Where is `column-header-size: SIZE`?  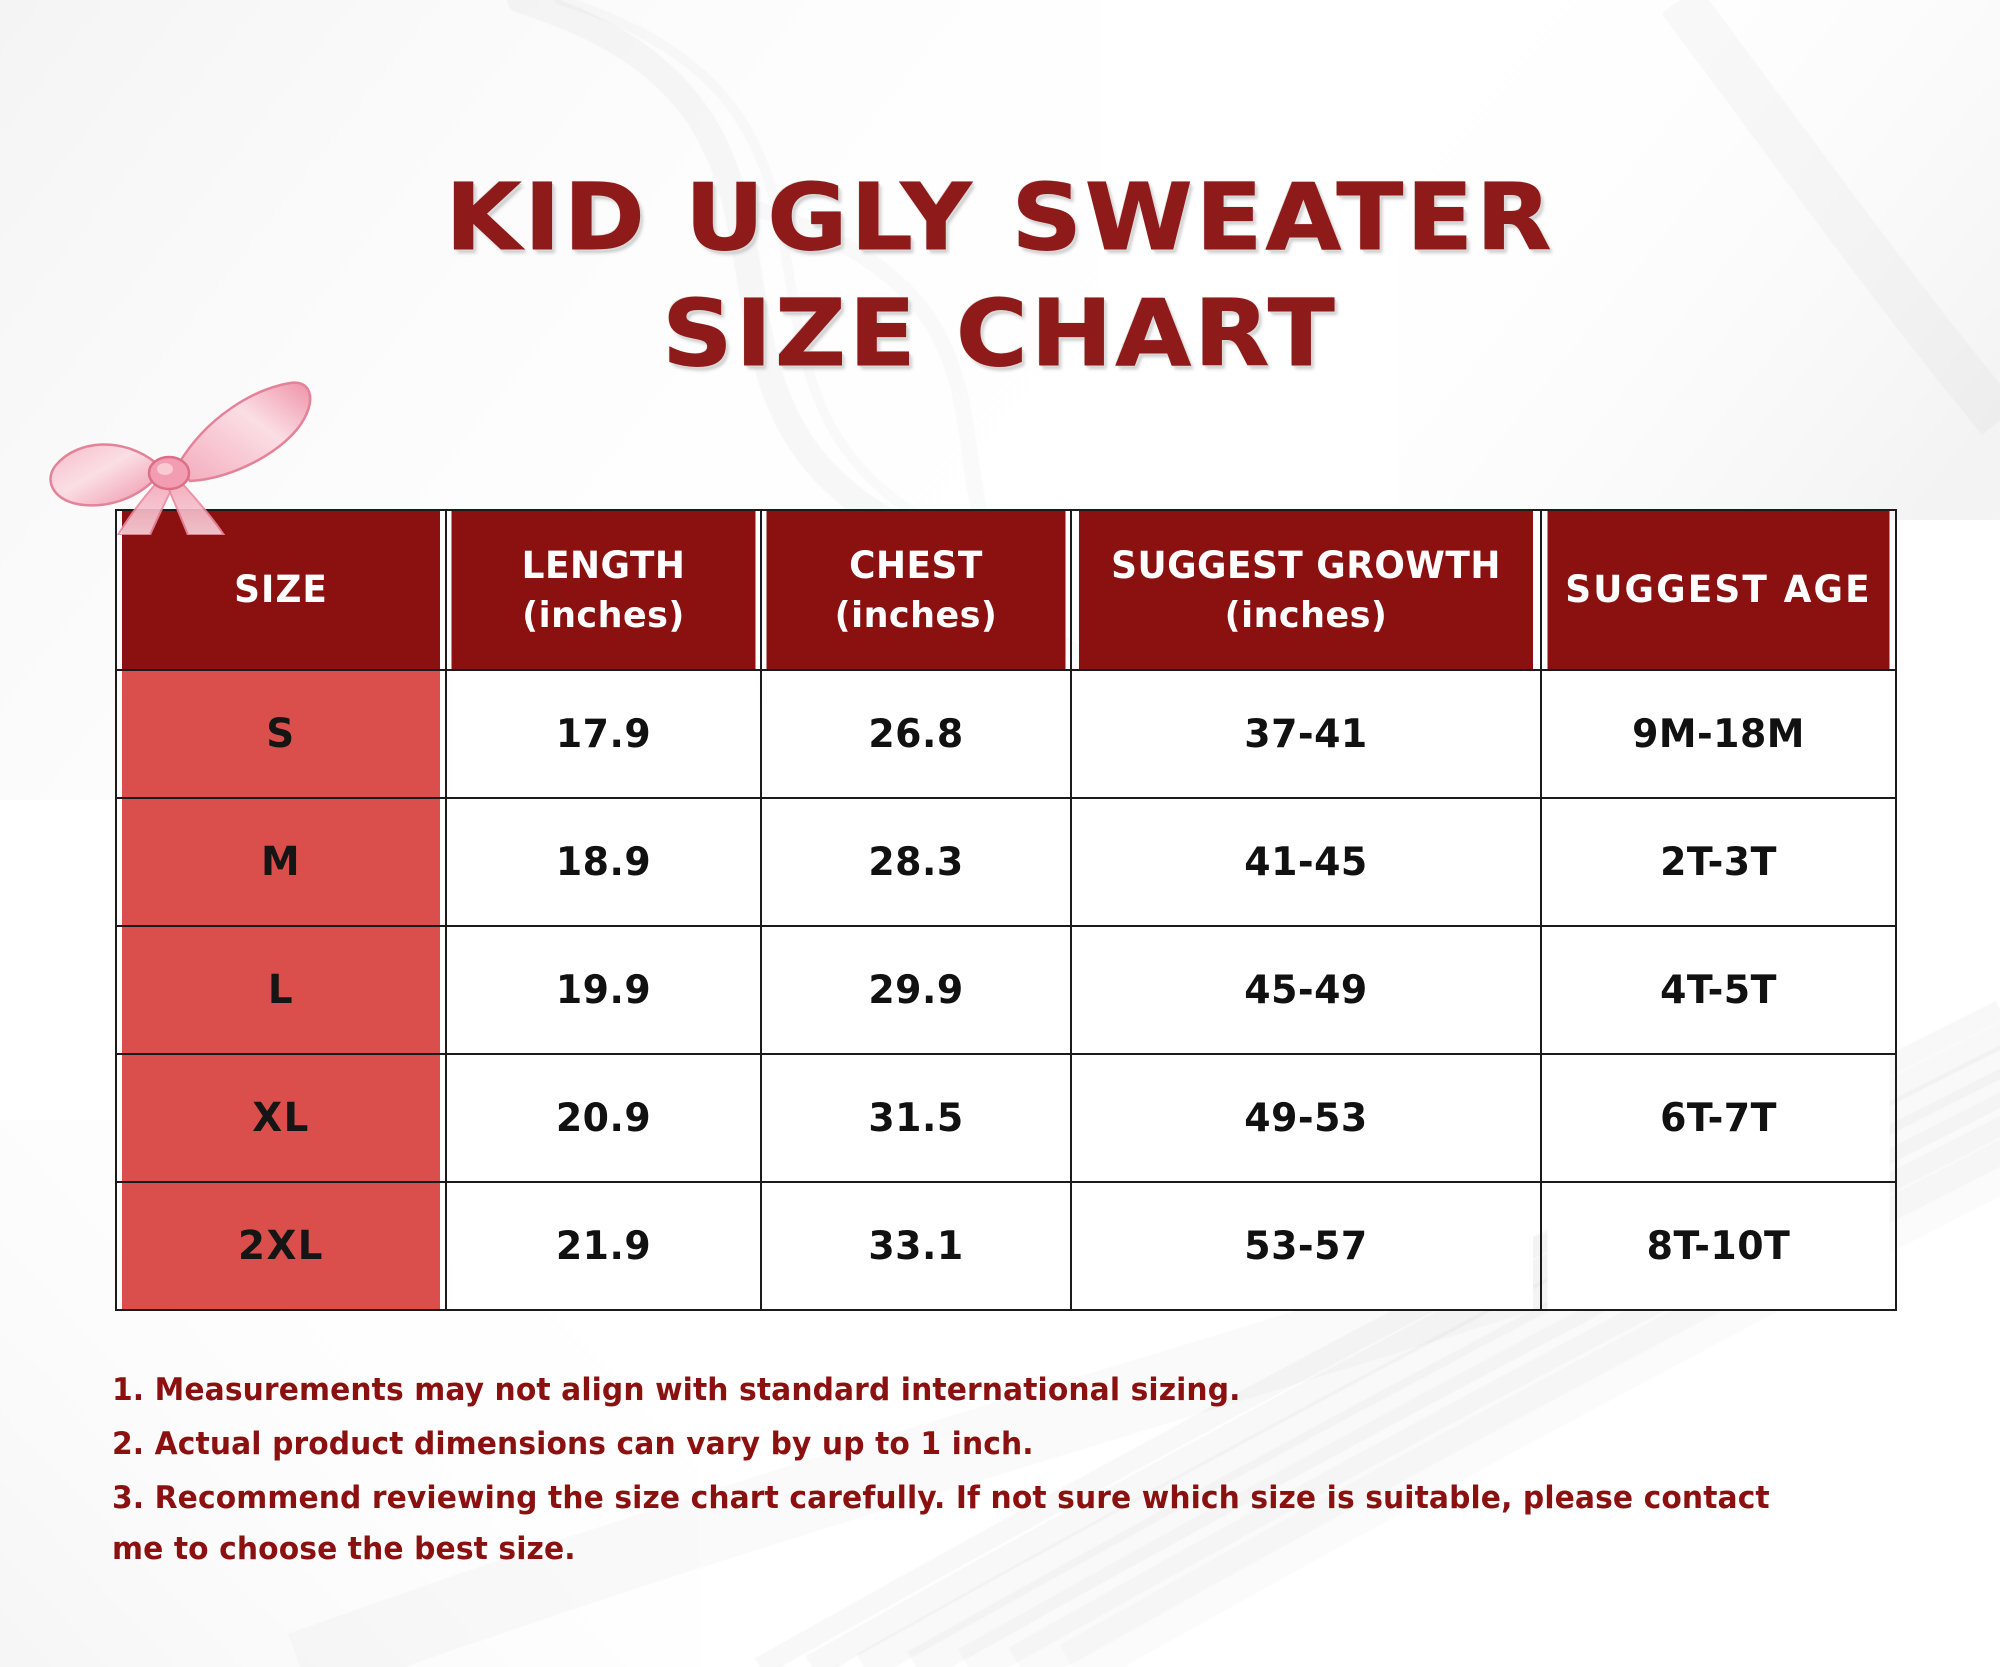
column-header-size: SIZE is located at coordinates (281, 590).